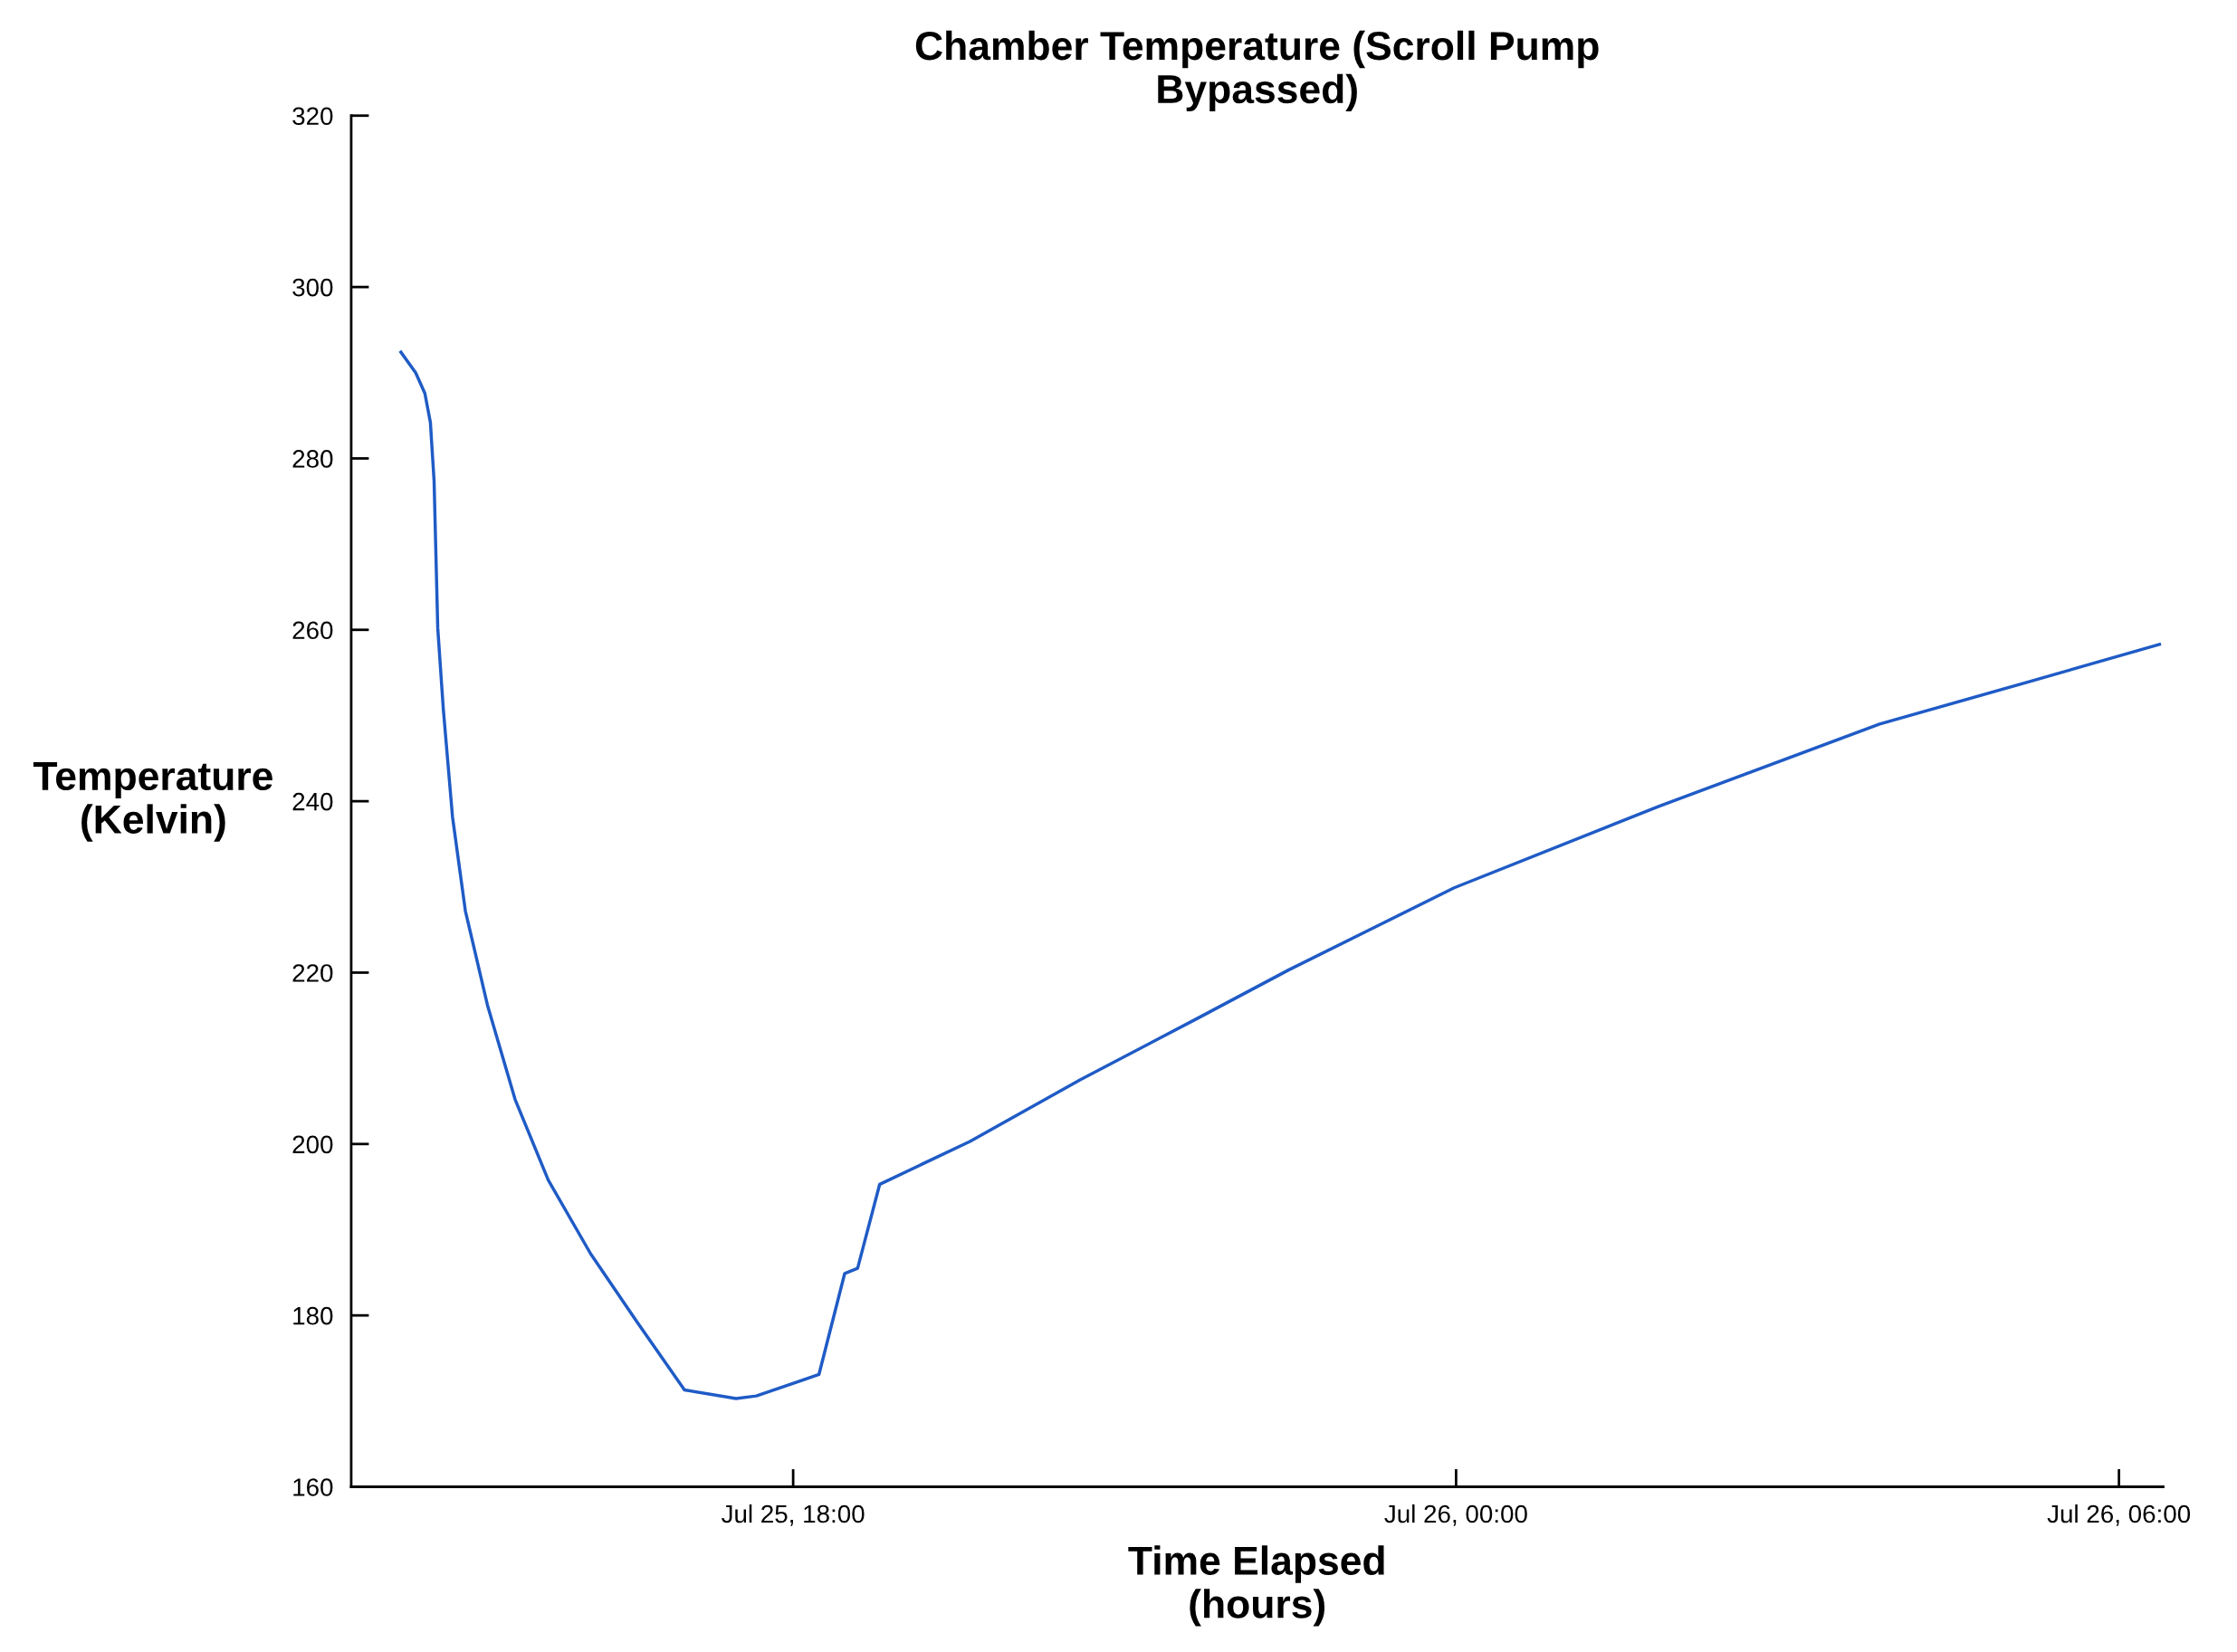 The height and width of the screenshot is (1652, 2237). What do you see at coordinates (313, 287) in the screenshot?
I see `y-tick-label: 300` at bounding box center [313, 287].